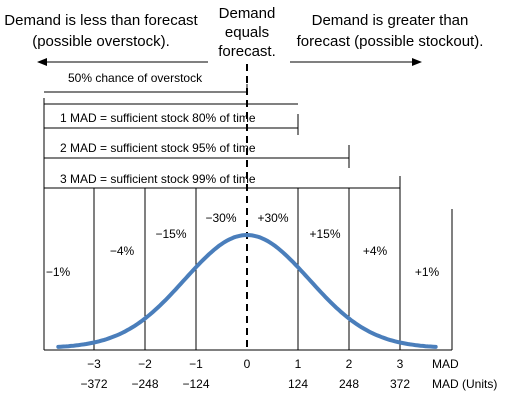 This screenshot has width=517, height=401. Describe the element at coordinates (101, 20) in the screenshot. I see `header-left-line1: Demand is less than forecast` at that location.